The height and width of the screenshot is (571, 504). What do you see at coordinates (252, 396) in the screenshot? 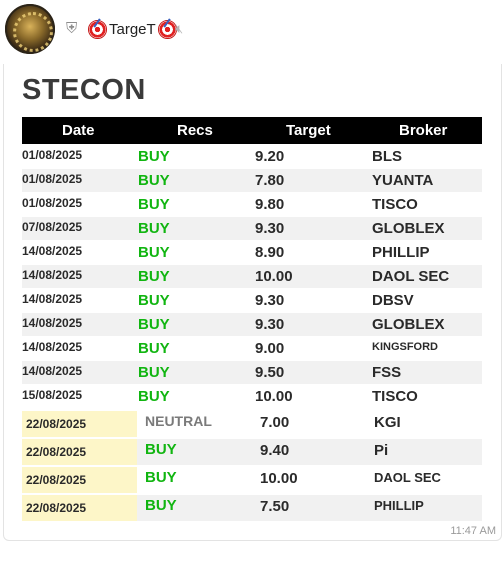
I see `table-row: 15/08/2025 BUY 10.00 TISCO` at bounding box center [252, 396].